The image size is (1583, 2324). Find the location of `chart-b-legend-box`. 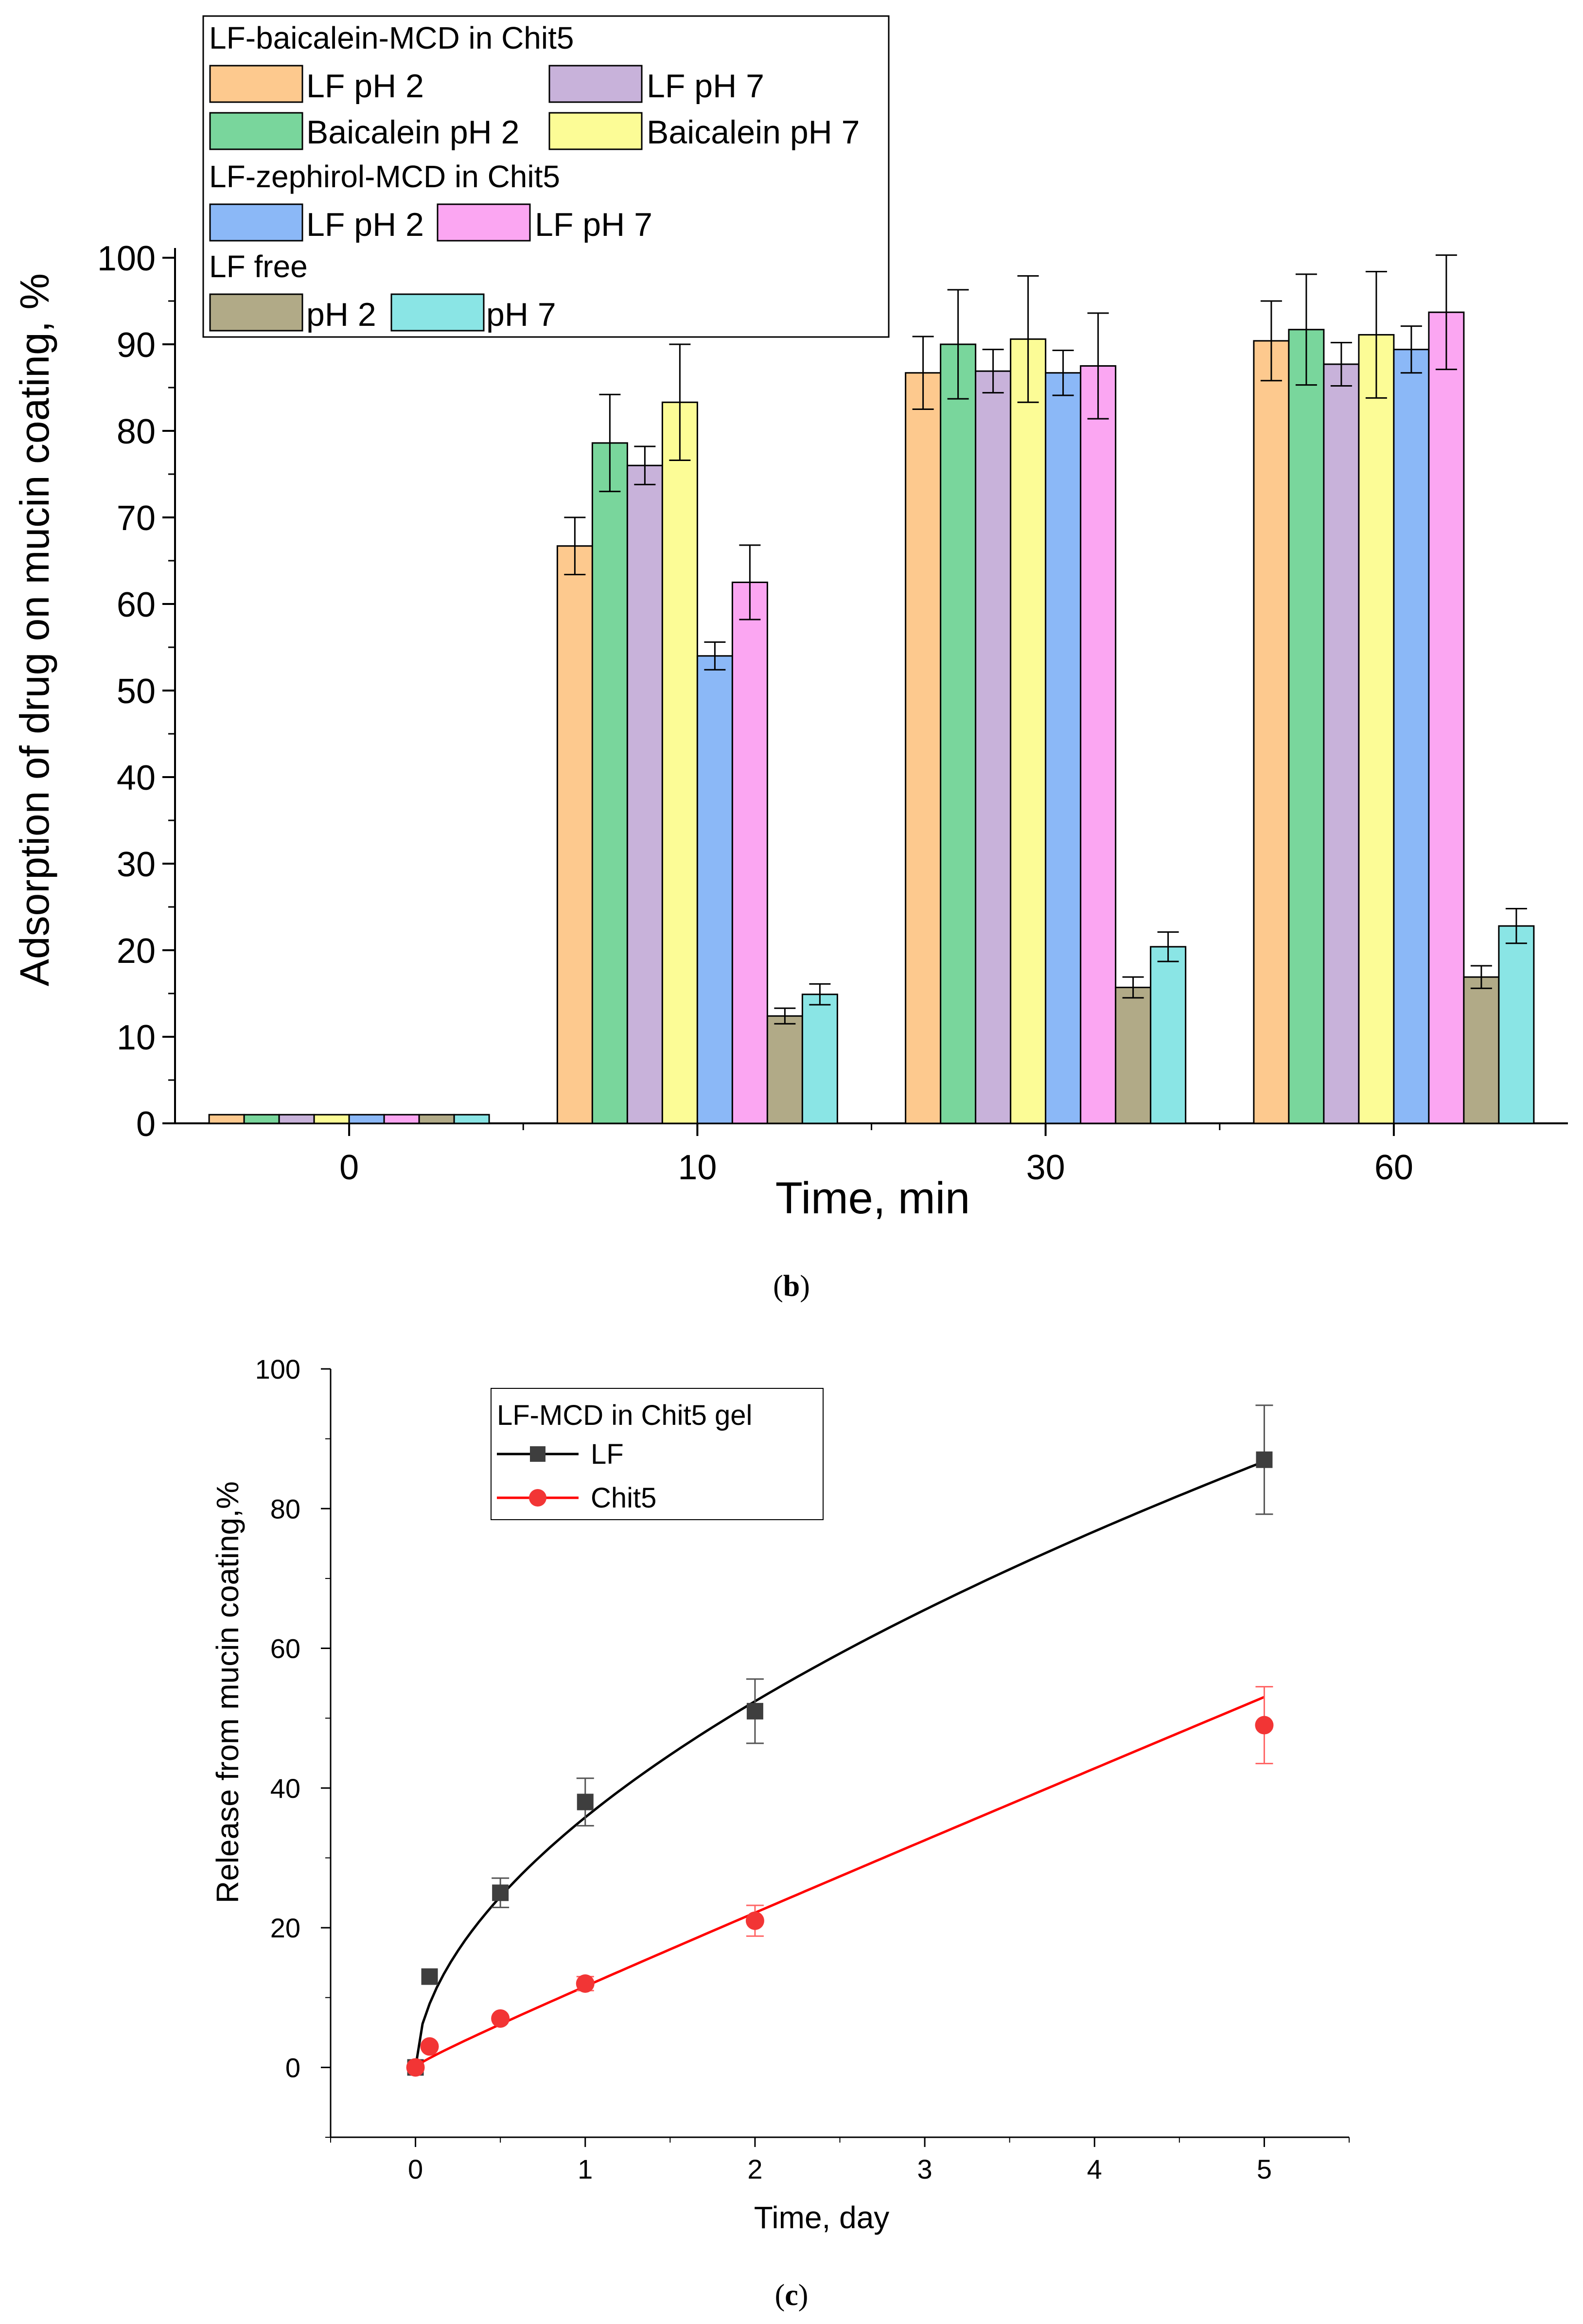

chart-b-legend-box is located at coordinates (546, 176).